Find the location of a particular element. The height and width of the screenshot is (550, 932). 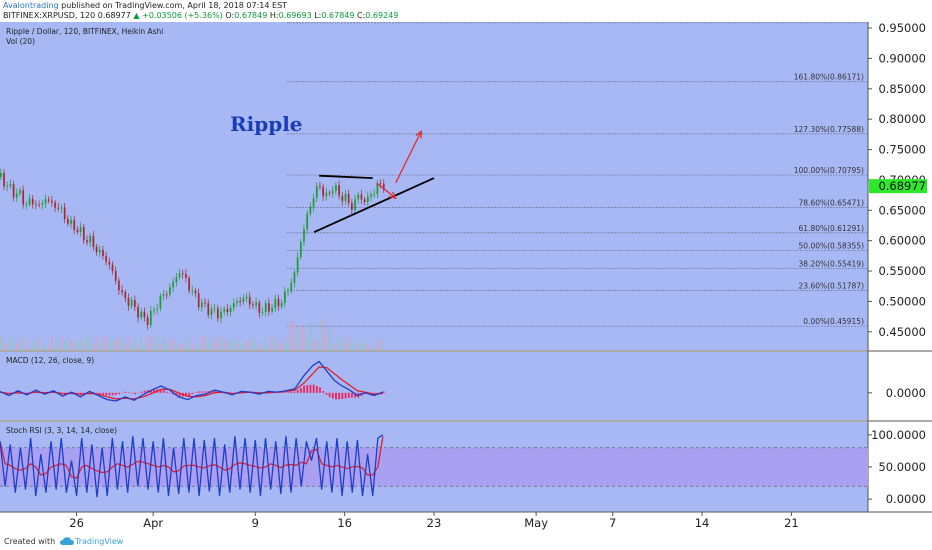

support-trendline is located at coordinates (374, 205).